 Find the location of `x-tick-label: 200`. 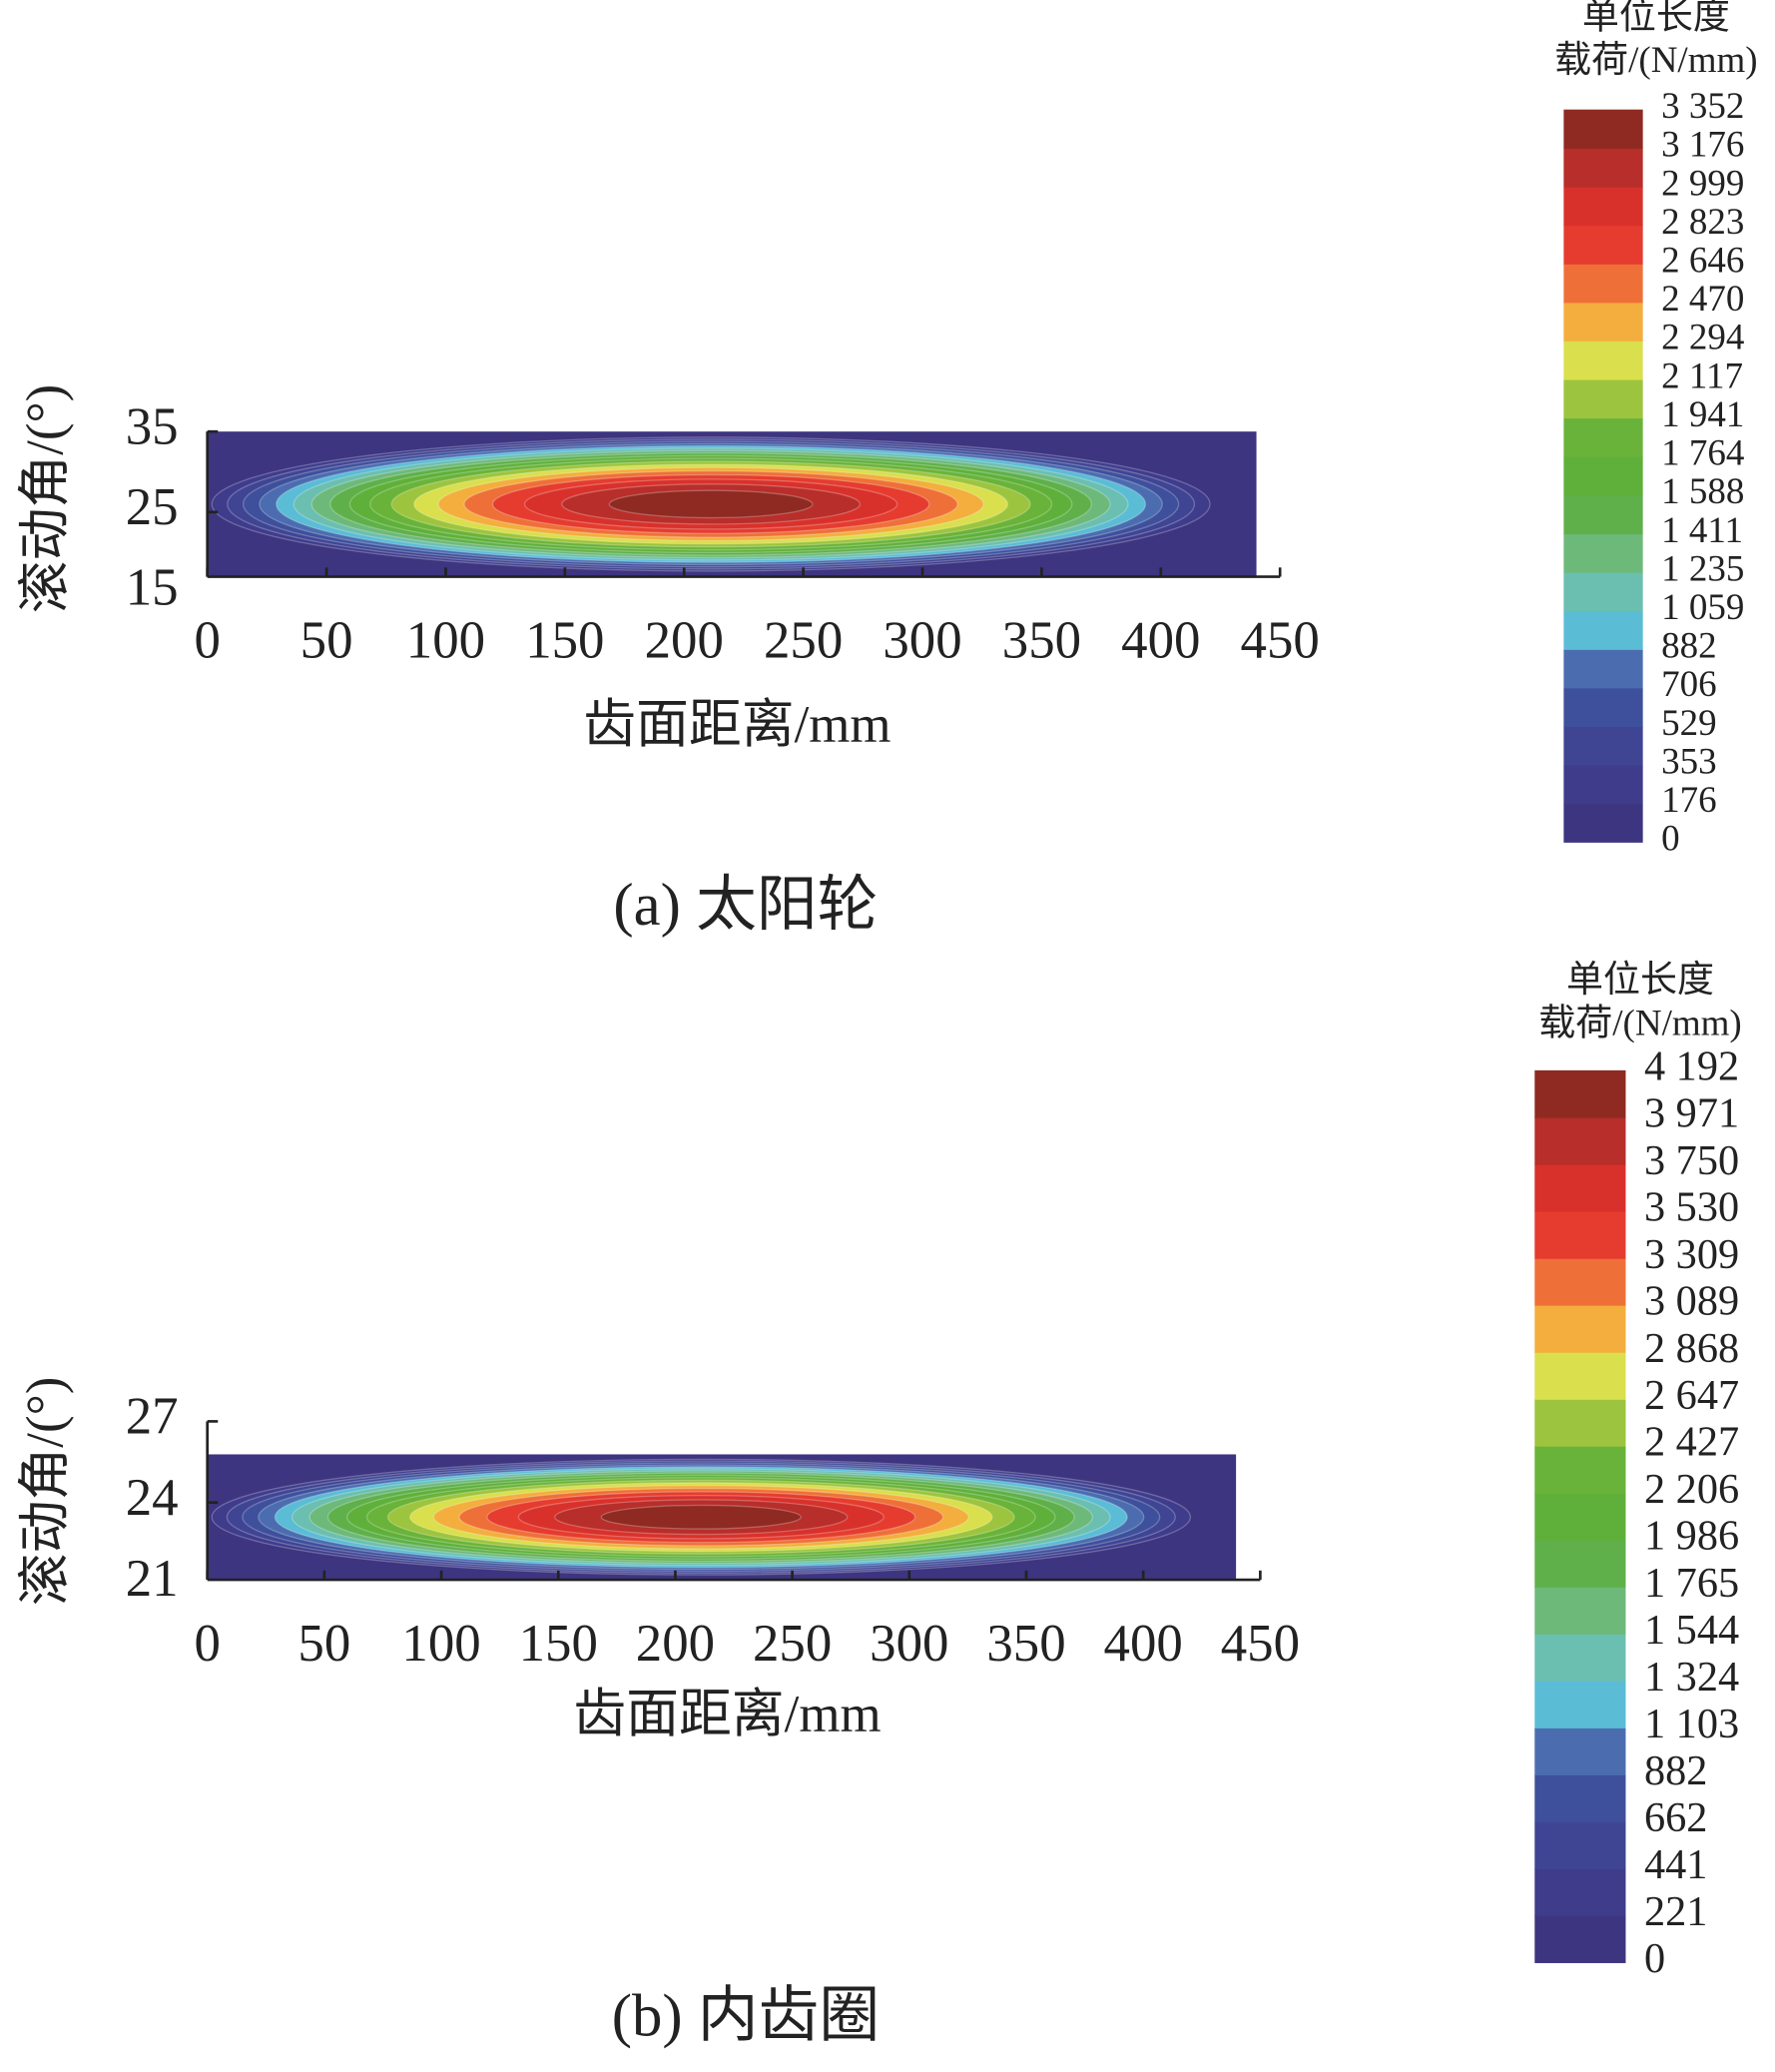

x-tick-label: 200 is located at coordinates (675, 1644).